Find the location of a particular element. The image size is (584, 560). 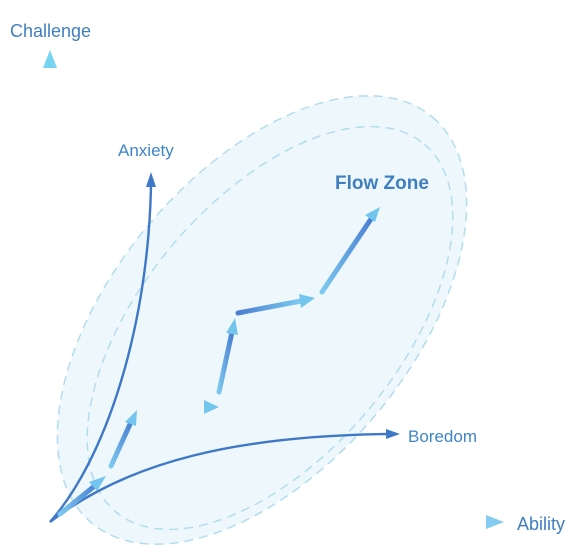

y-axis is located at coordinates (50, 286).